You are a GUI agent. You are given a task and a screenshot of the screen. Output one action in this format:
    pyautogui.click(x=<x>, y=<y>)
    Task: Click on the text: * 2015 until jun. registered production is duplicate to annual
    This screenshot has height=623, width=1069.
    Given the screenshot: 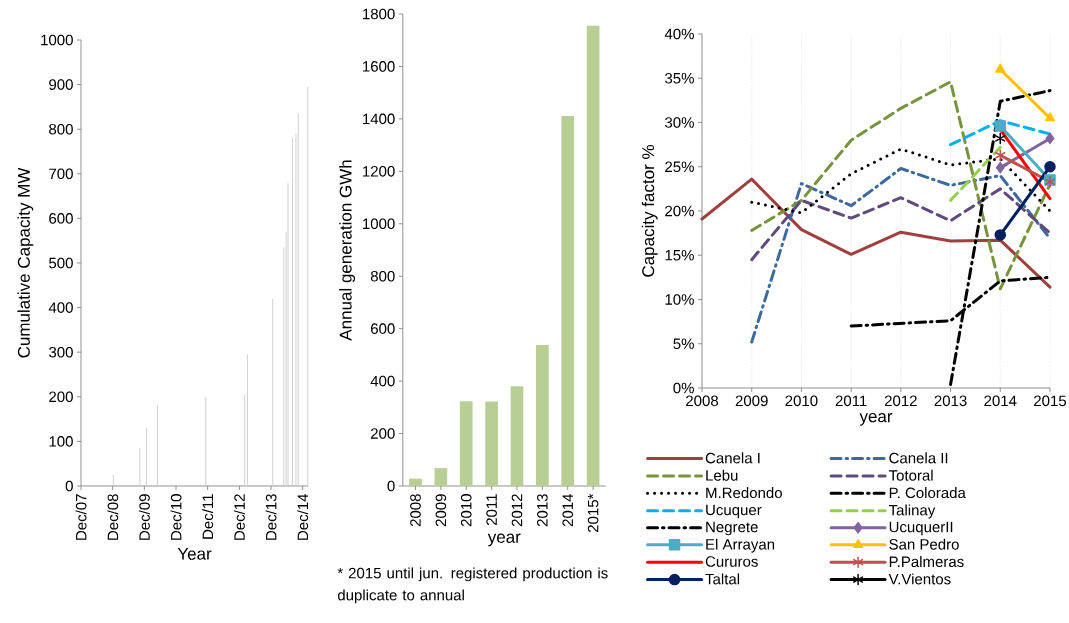 What is the action you would take?
    pyautogui.click(x=472, y=585)
    